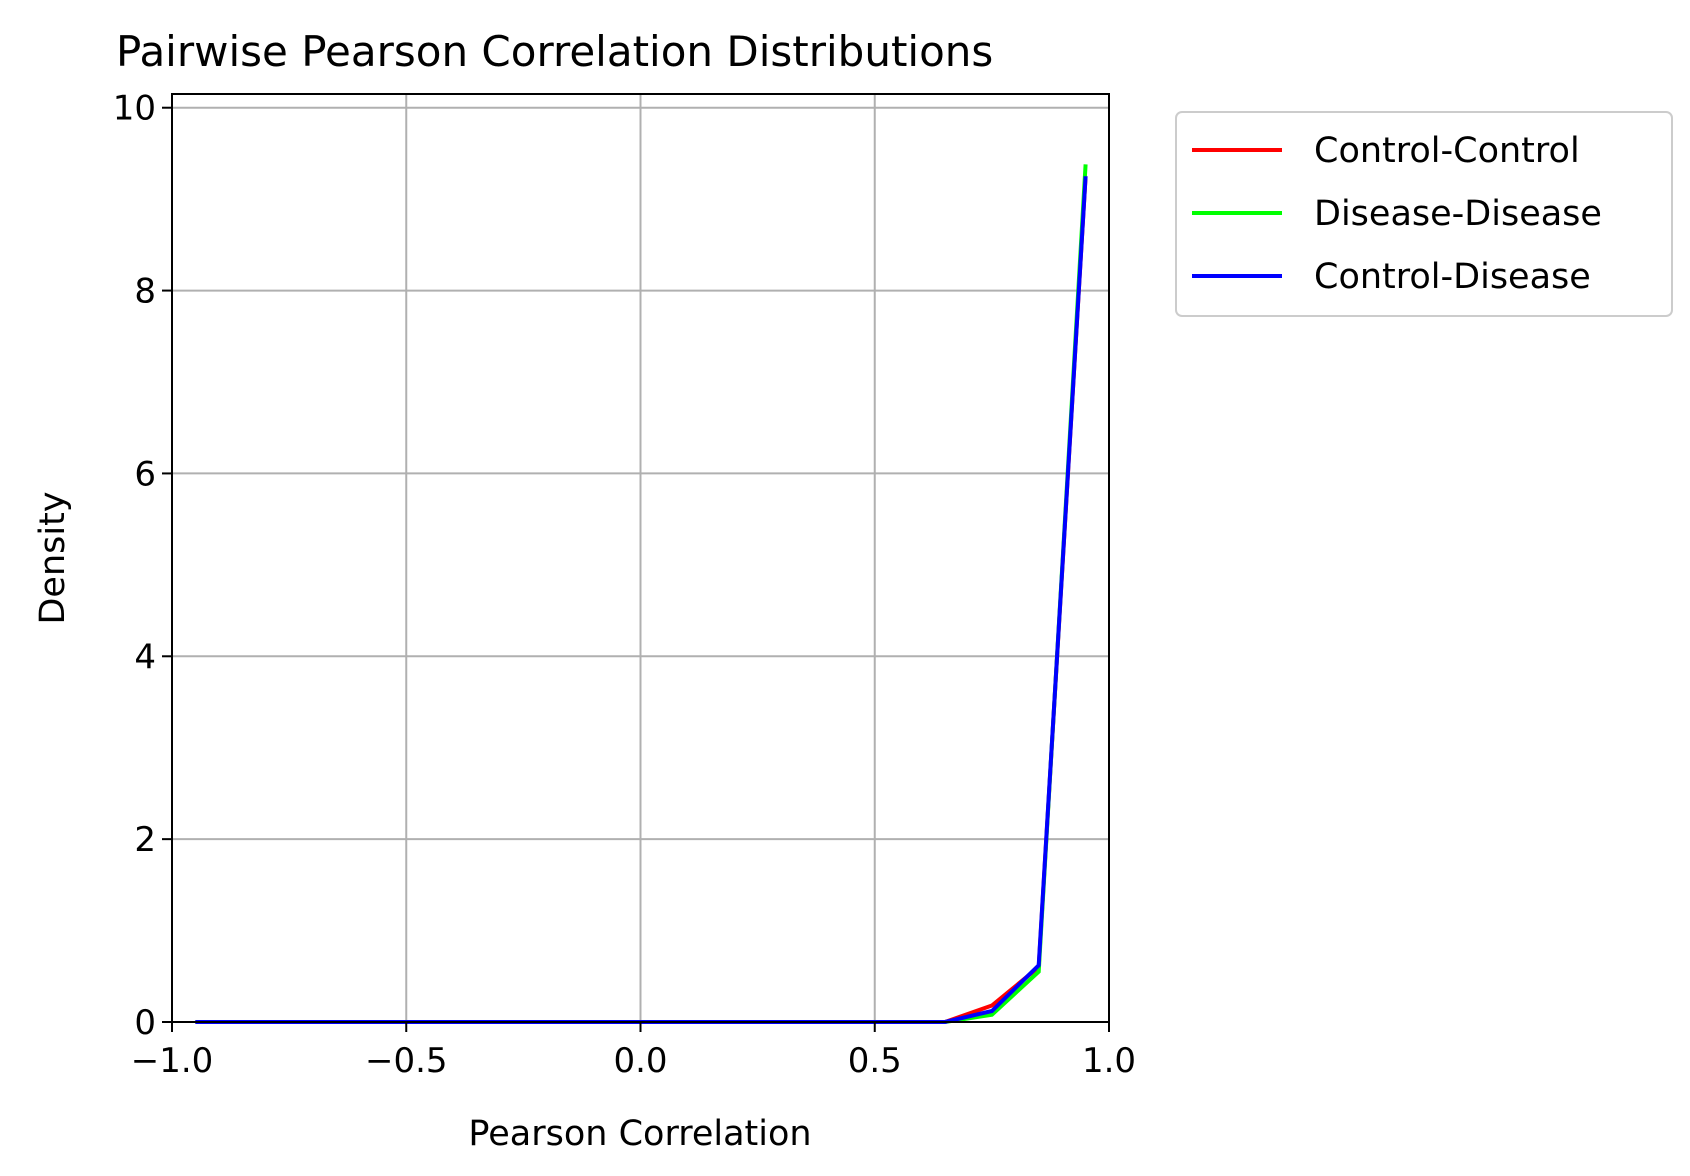 The height and width of the screenshot is (1176, 1690). I want to click on y-tick-label: 10, so click(134, 109).